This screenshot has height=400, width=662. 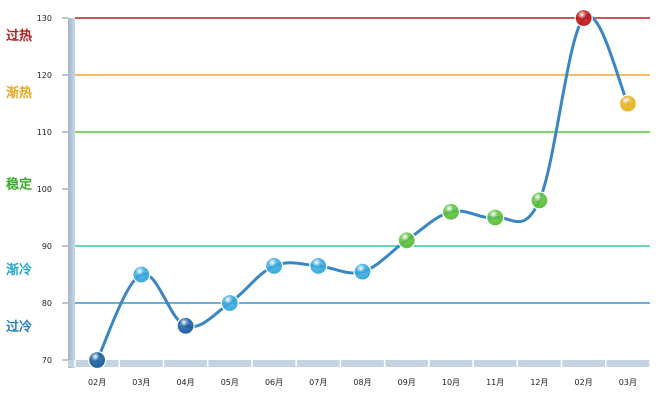 What do you see at coordinates (44, 189) in the screenshot?
I see `y-tick-label: 100` at bounding box center [44, 189].